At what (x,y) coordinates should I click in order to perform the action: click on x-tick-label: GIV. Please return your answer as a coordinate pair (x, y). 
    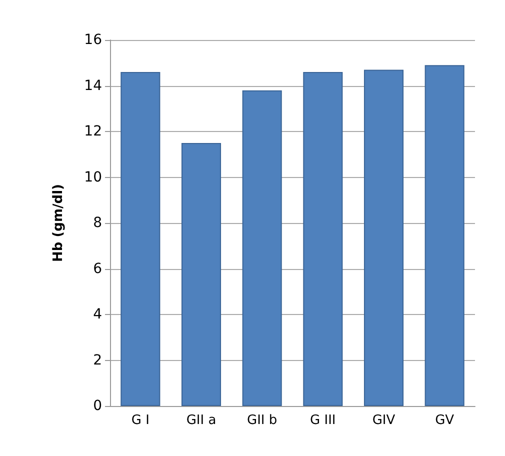
    Looking at the image, I should click on (384, 420).